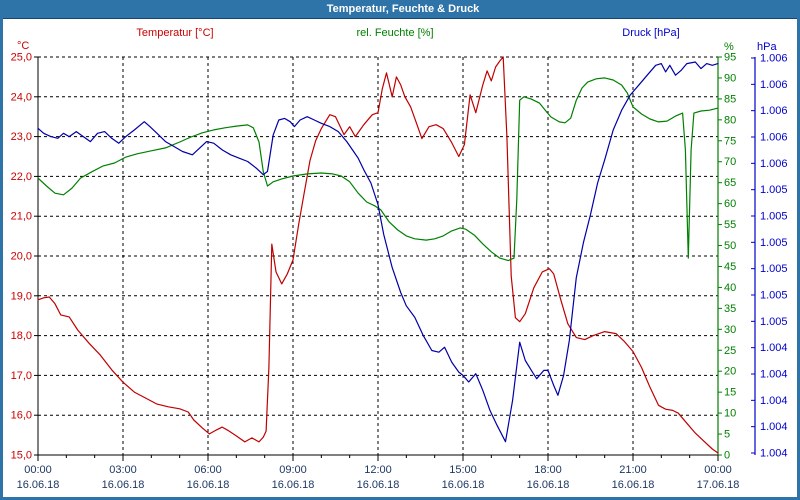 This screenshot has width=800, height=500. What do you see at coordinates (548, 470) in the screenshot?
I see `time-tick-label: 18:00` at bounding box center [548, 470].